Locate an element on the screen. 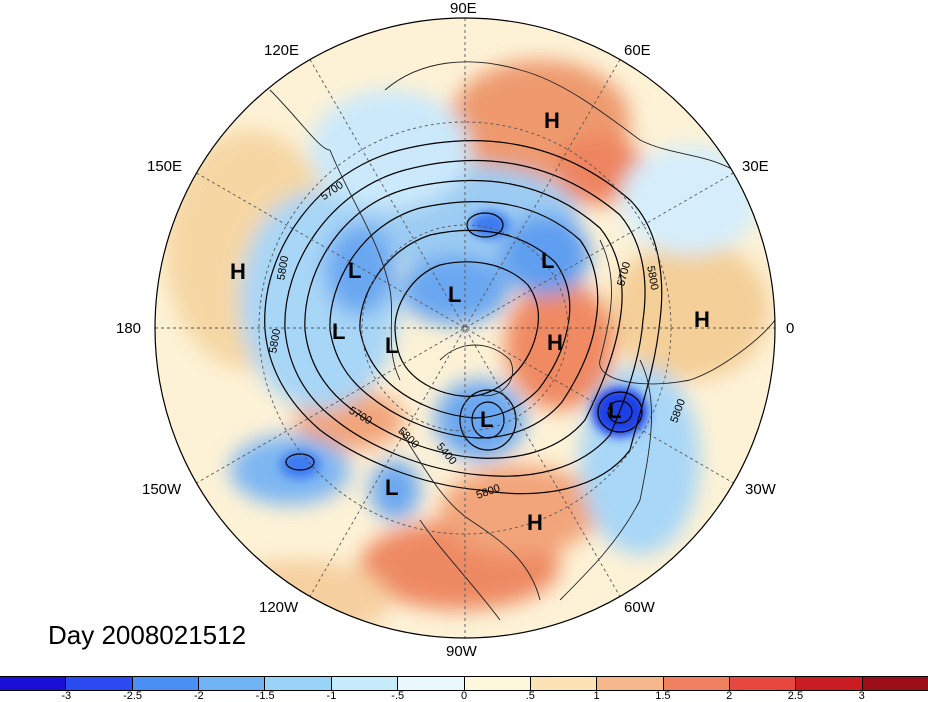 Image resolution: width=928 pixels, height=702 pixels. colorbar-tick-label: -1.5 is located at coordinates (265, 696).